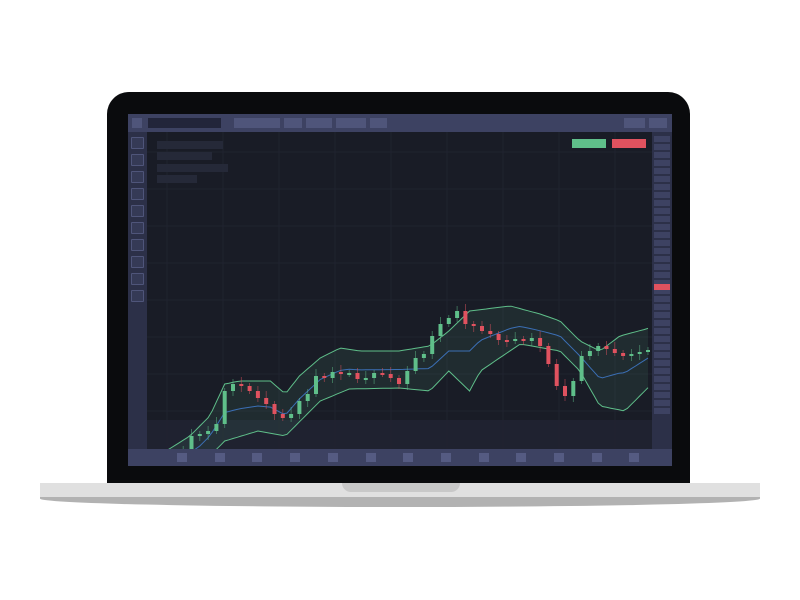  Describe the element at coordinates (401, 487) in the screenshot. I see `laptop-notch` at that location.